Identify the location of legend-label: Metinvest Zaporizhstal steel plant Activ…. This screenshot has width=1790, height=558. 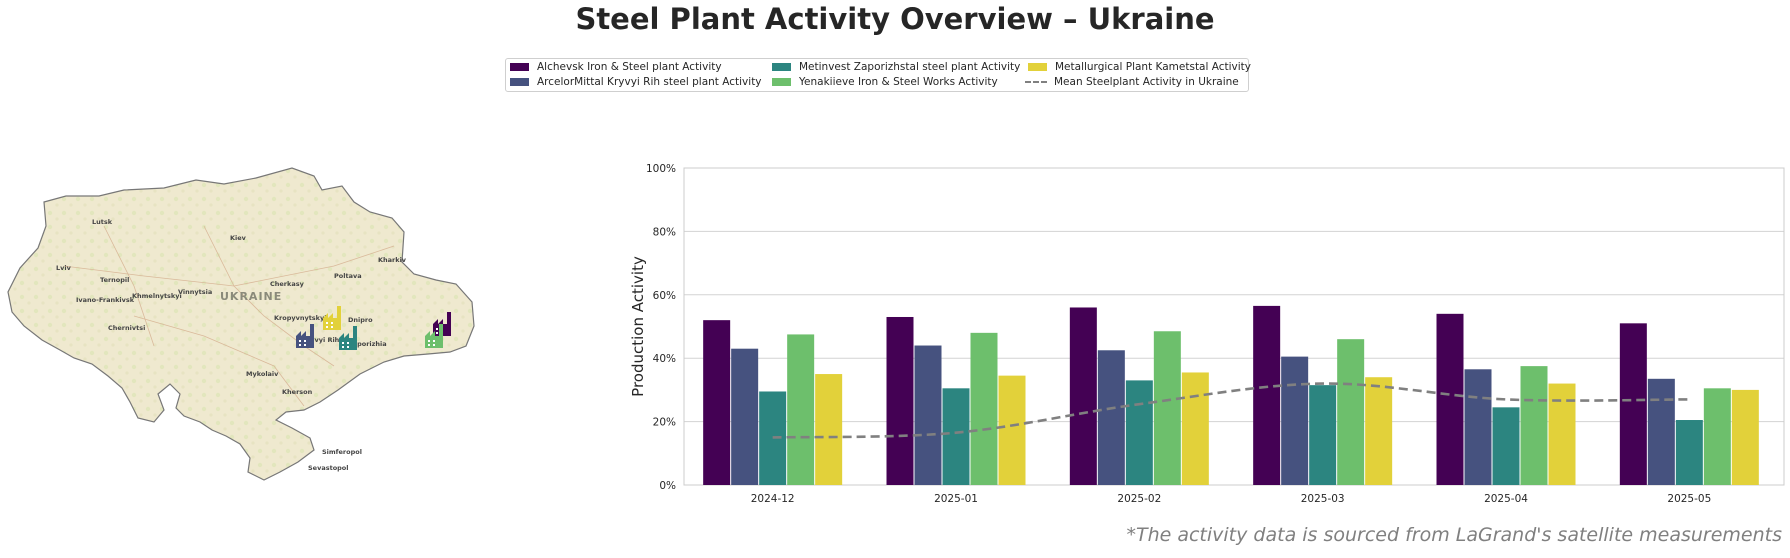
(910, 67).